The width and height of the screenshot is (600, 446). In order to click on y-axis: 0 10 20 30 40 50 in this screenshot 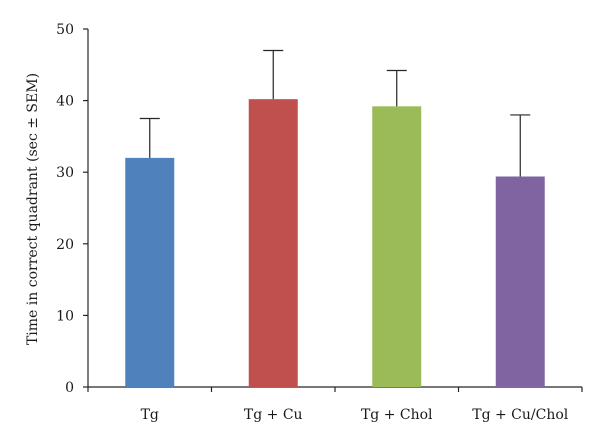, I will do `click(72, 209)`.